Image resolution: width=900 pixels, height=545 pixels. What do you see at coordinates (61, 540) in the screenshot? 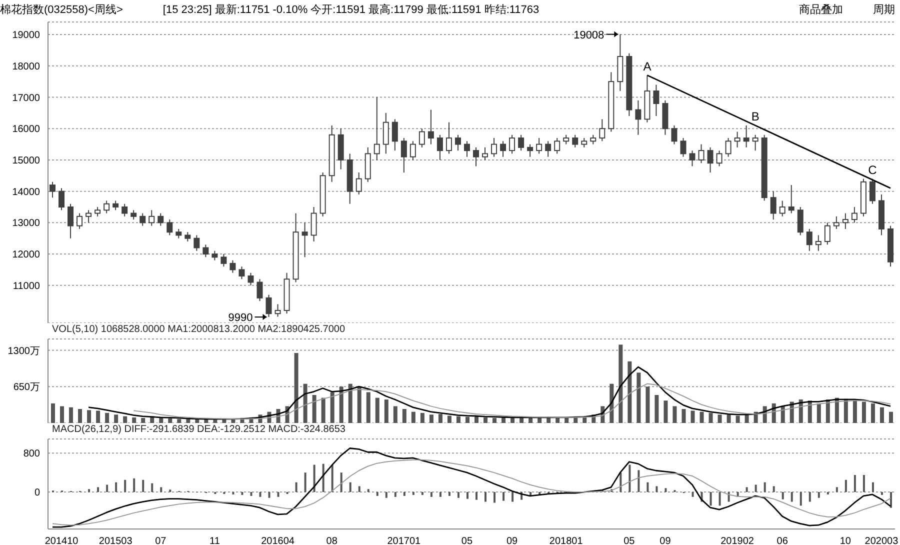
I see `x-tick-label: 201410` at bounding box center [61, 540].